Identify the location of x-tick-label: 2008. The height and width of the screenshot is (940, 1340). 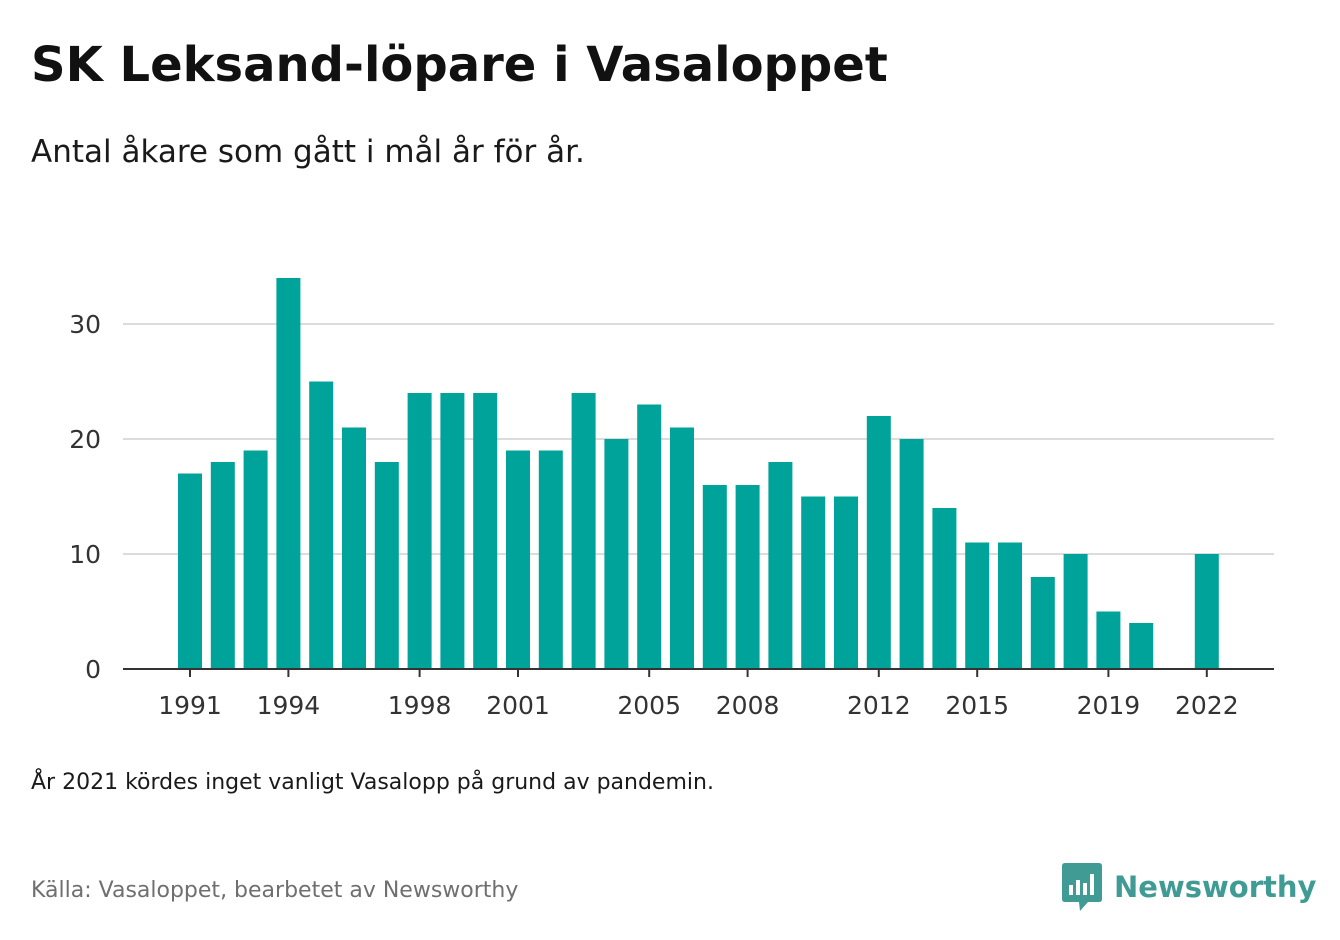
(748, 705).